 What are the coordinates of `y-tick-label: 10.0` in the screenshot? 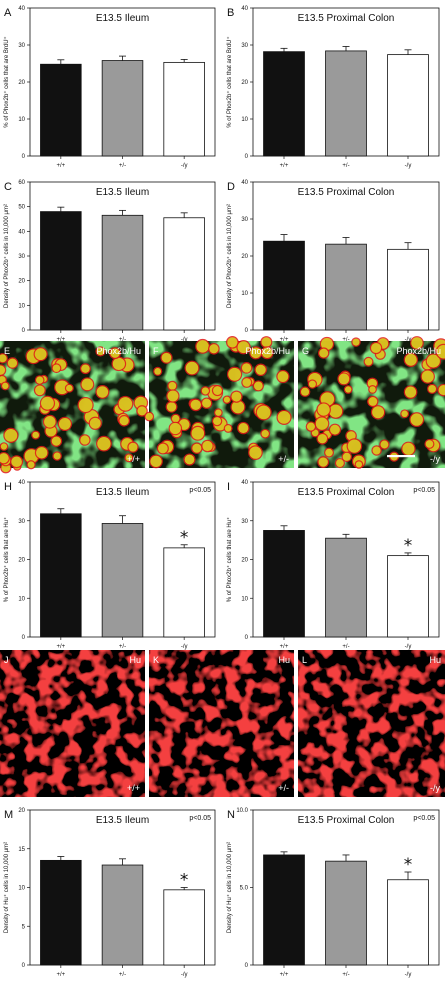 It's located at (242, 811).